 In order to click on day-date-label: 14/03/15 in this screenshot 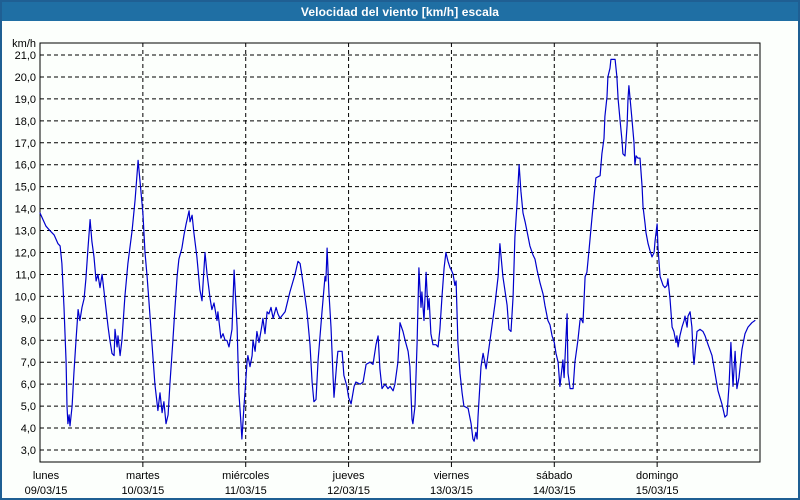, I will do `click(554, 491)`.